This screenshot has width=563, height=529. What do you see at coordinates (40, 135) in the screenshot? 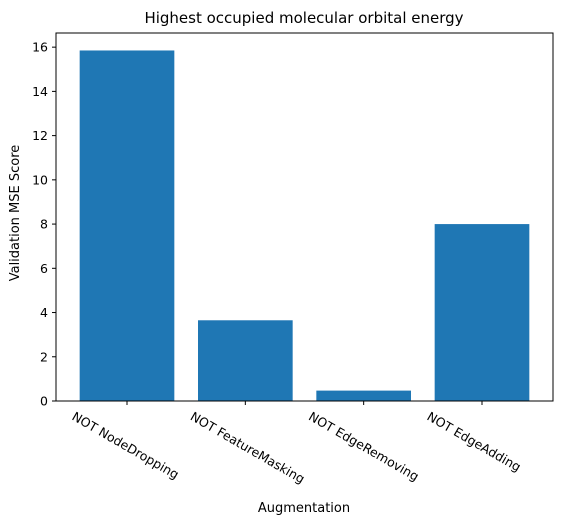
I see `y-tick-label: 12` at bounding box center [40, 135].